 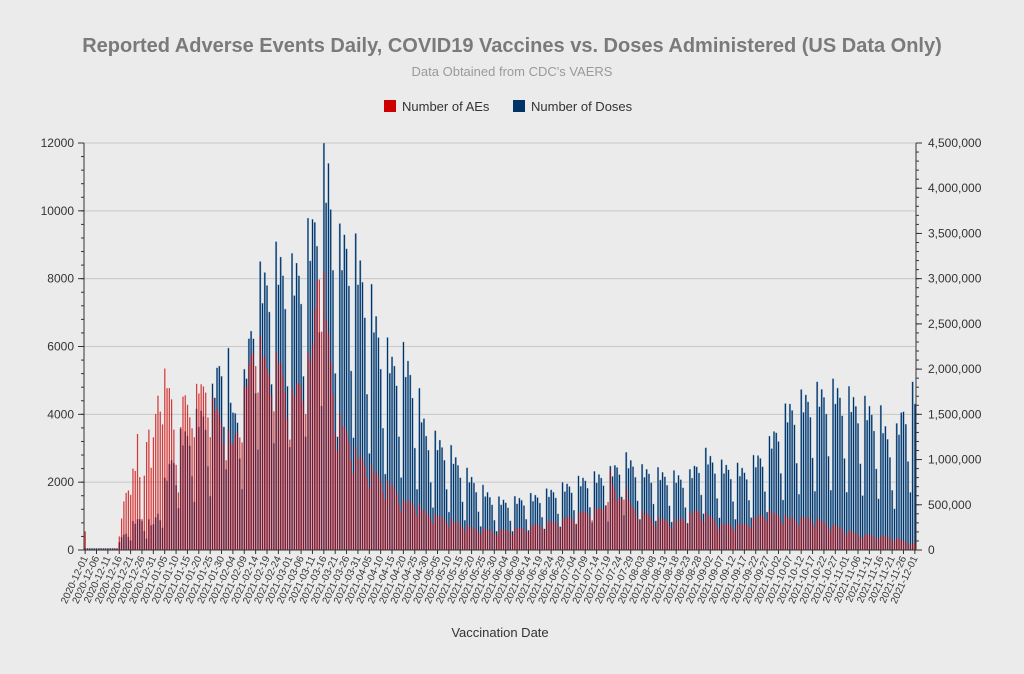 I want to click on legend: Number of AEs Number of Doses, so click(x=508, y=106).